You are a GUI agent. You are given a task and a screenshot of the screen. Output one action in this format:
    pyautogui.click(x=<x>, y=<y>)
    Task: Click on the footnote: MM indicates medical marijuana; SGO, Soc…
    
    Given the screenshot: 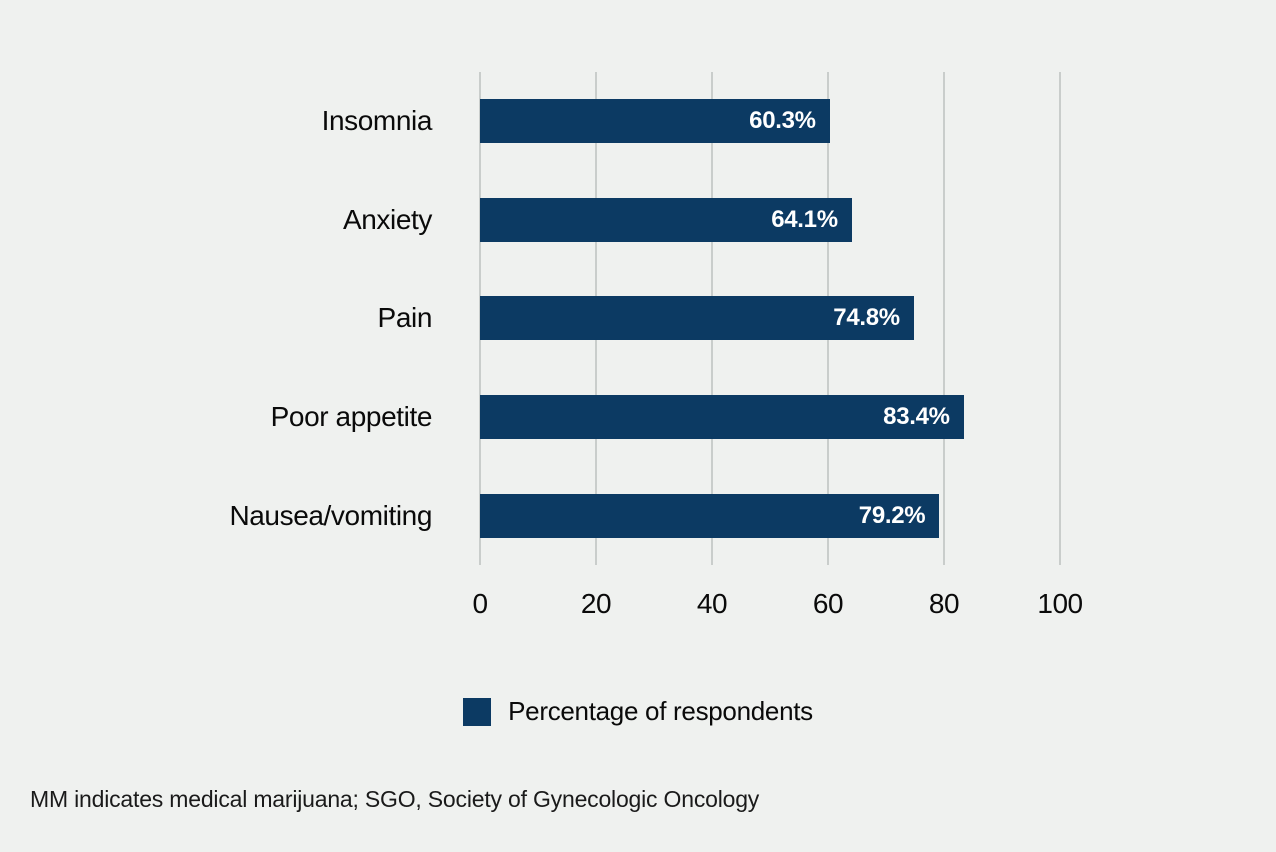 What is the action you would take?
    pyautogui.click(x=395, y=799)
    